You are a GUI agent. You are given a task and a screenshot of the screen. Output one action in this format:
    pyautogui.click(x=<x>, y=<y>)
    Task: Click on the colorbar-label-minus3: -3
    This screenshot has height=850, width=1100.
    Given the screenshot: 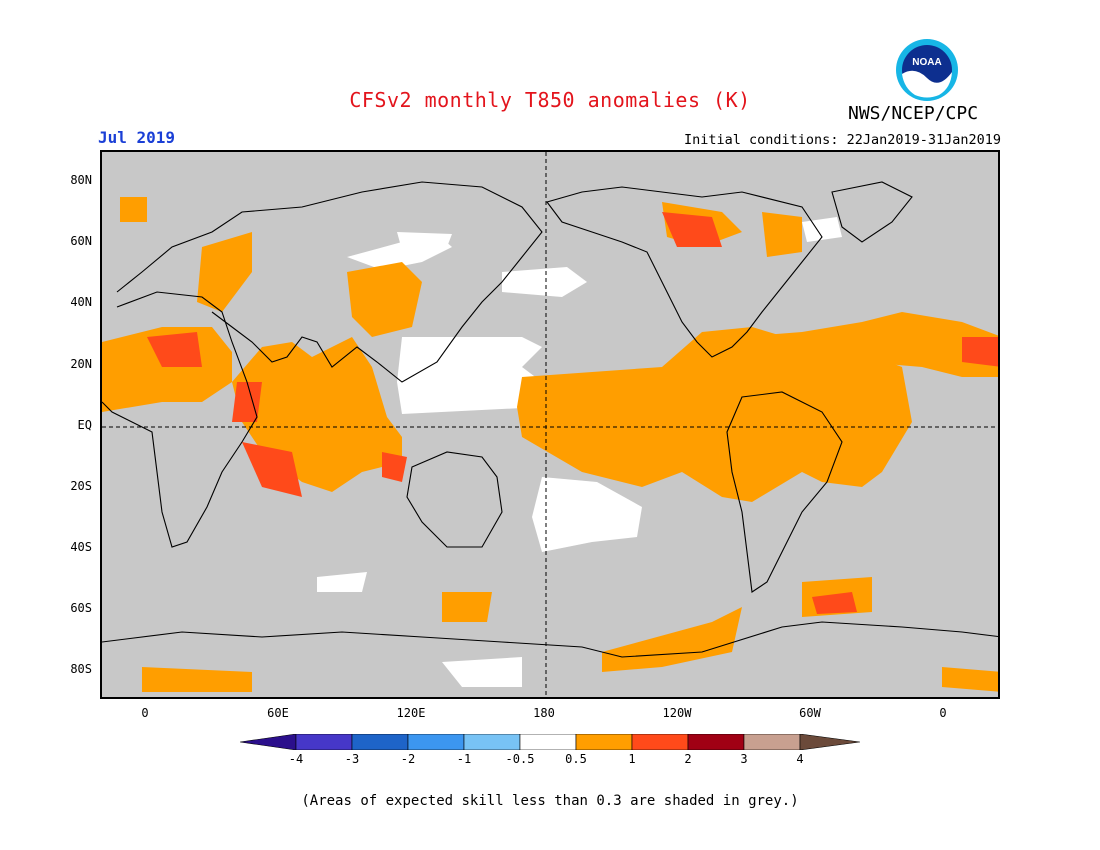 What is the action you would take?
    pyautogui.click(x=352, y=759)
    